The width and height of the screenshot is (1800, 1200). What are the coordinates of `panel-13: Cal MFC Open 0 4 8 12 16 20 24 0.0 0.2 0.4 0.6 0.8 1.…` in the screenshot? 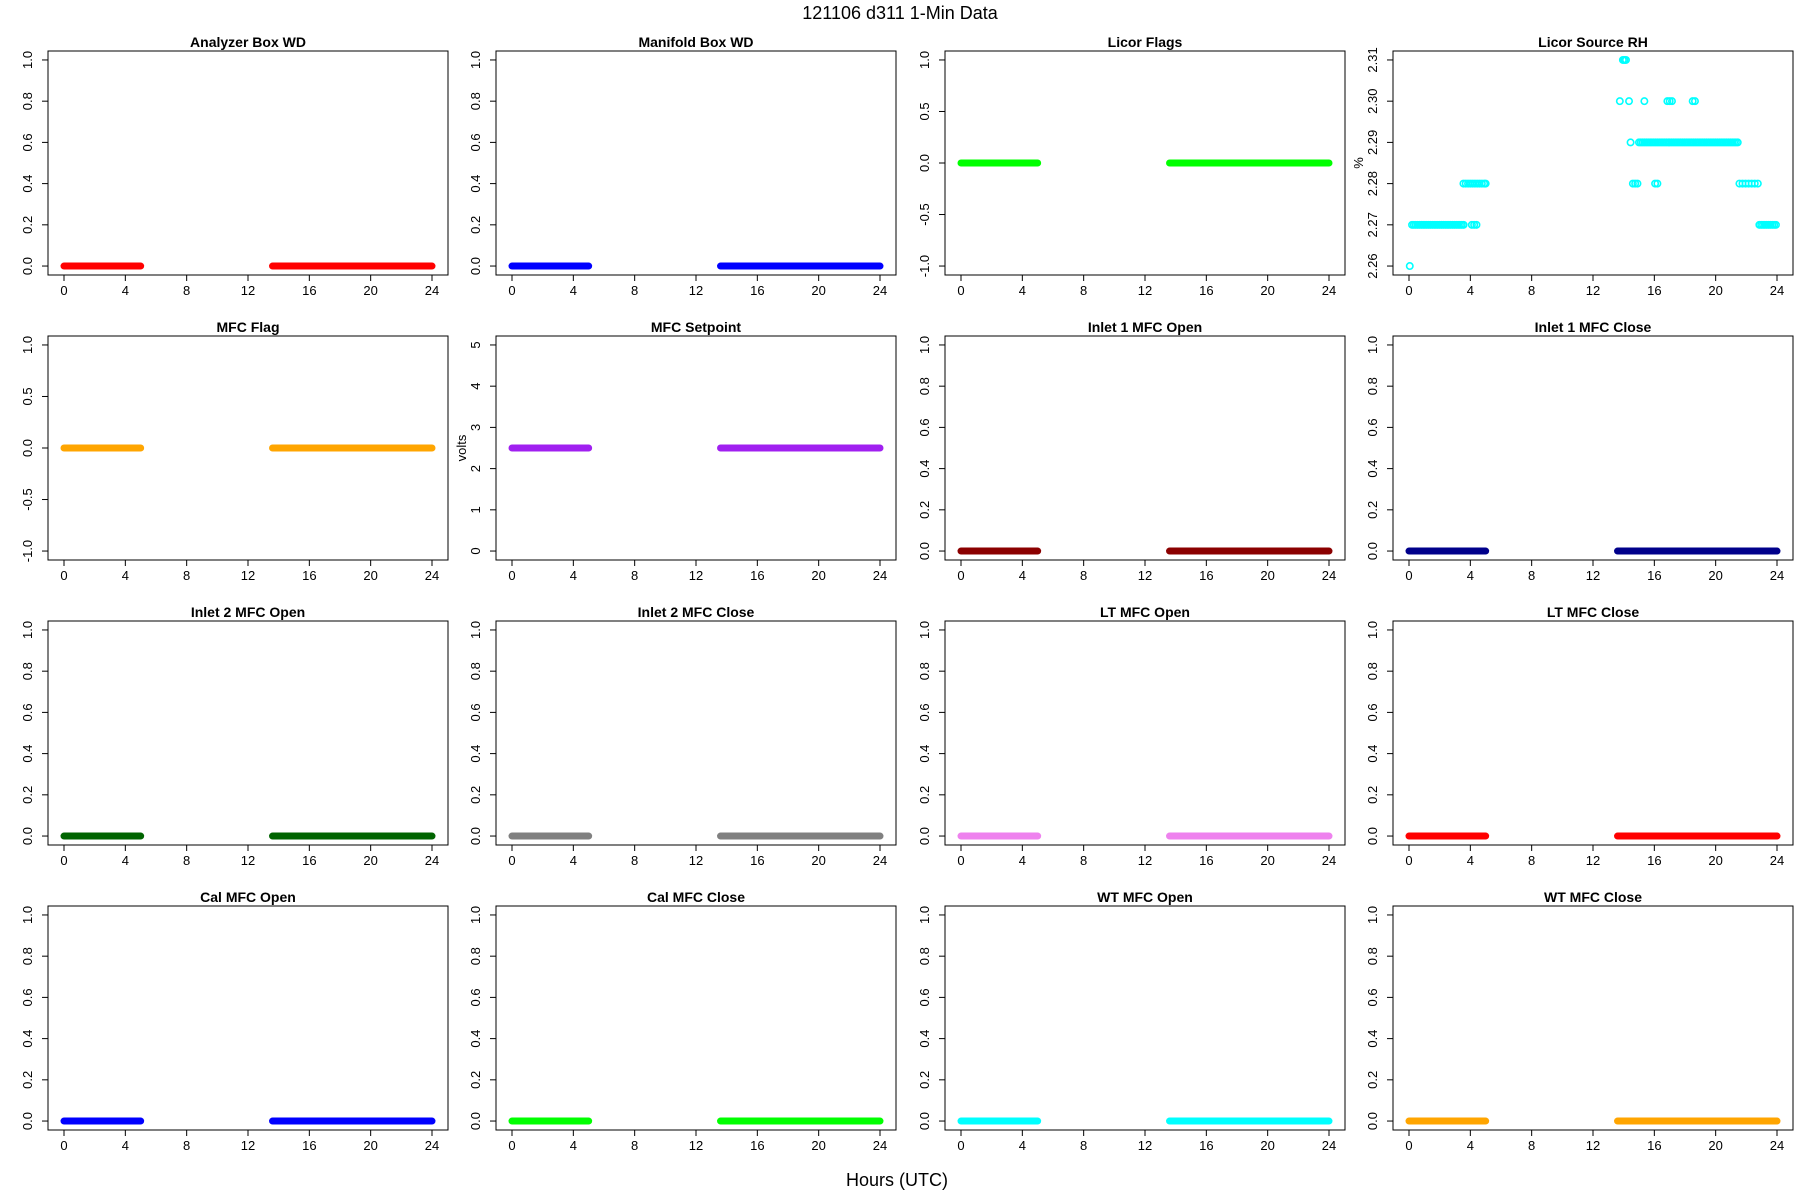 It's located at (234, 1021).